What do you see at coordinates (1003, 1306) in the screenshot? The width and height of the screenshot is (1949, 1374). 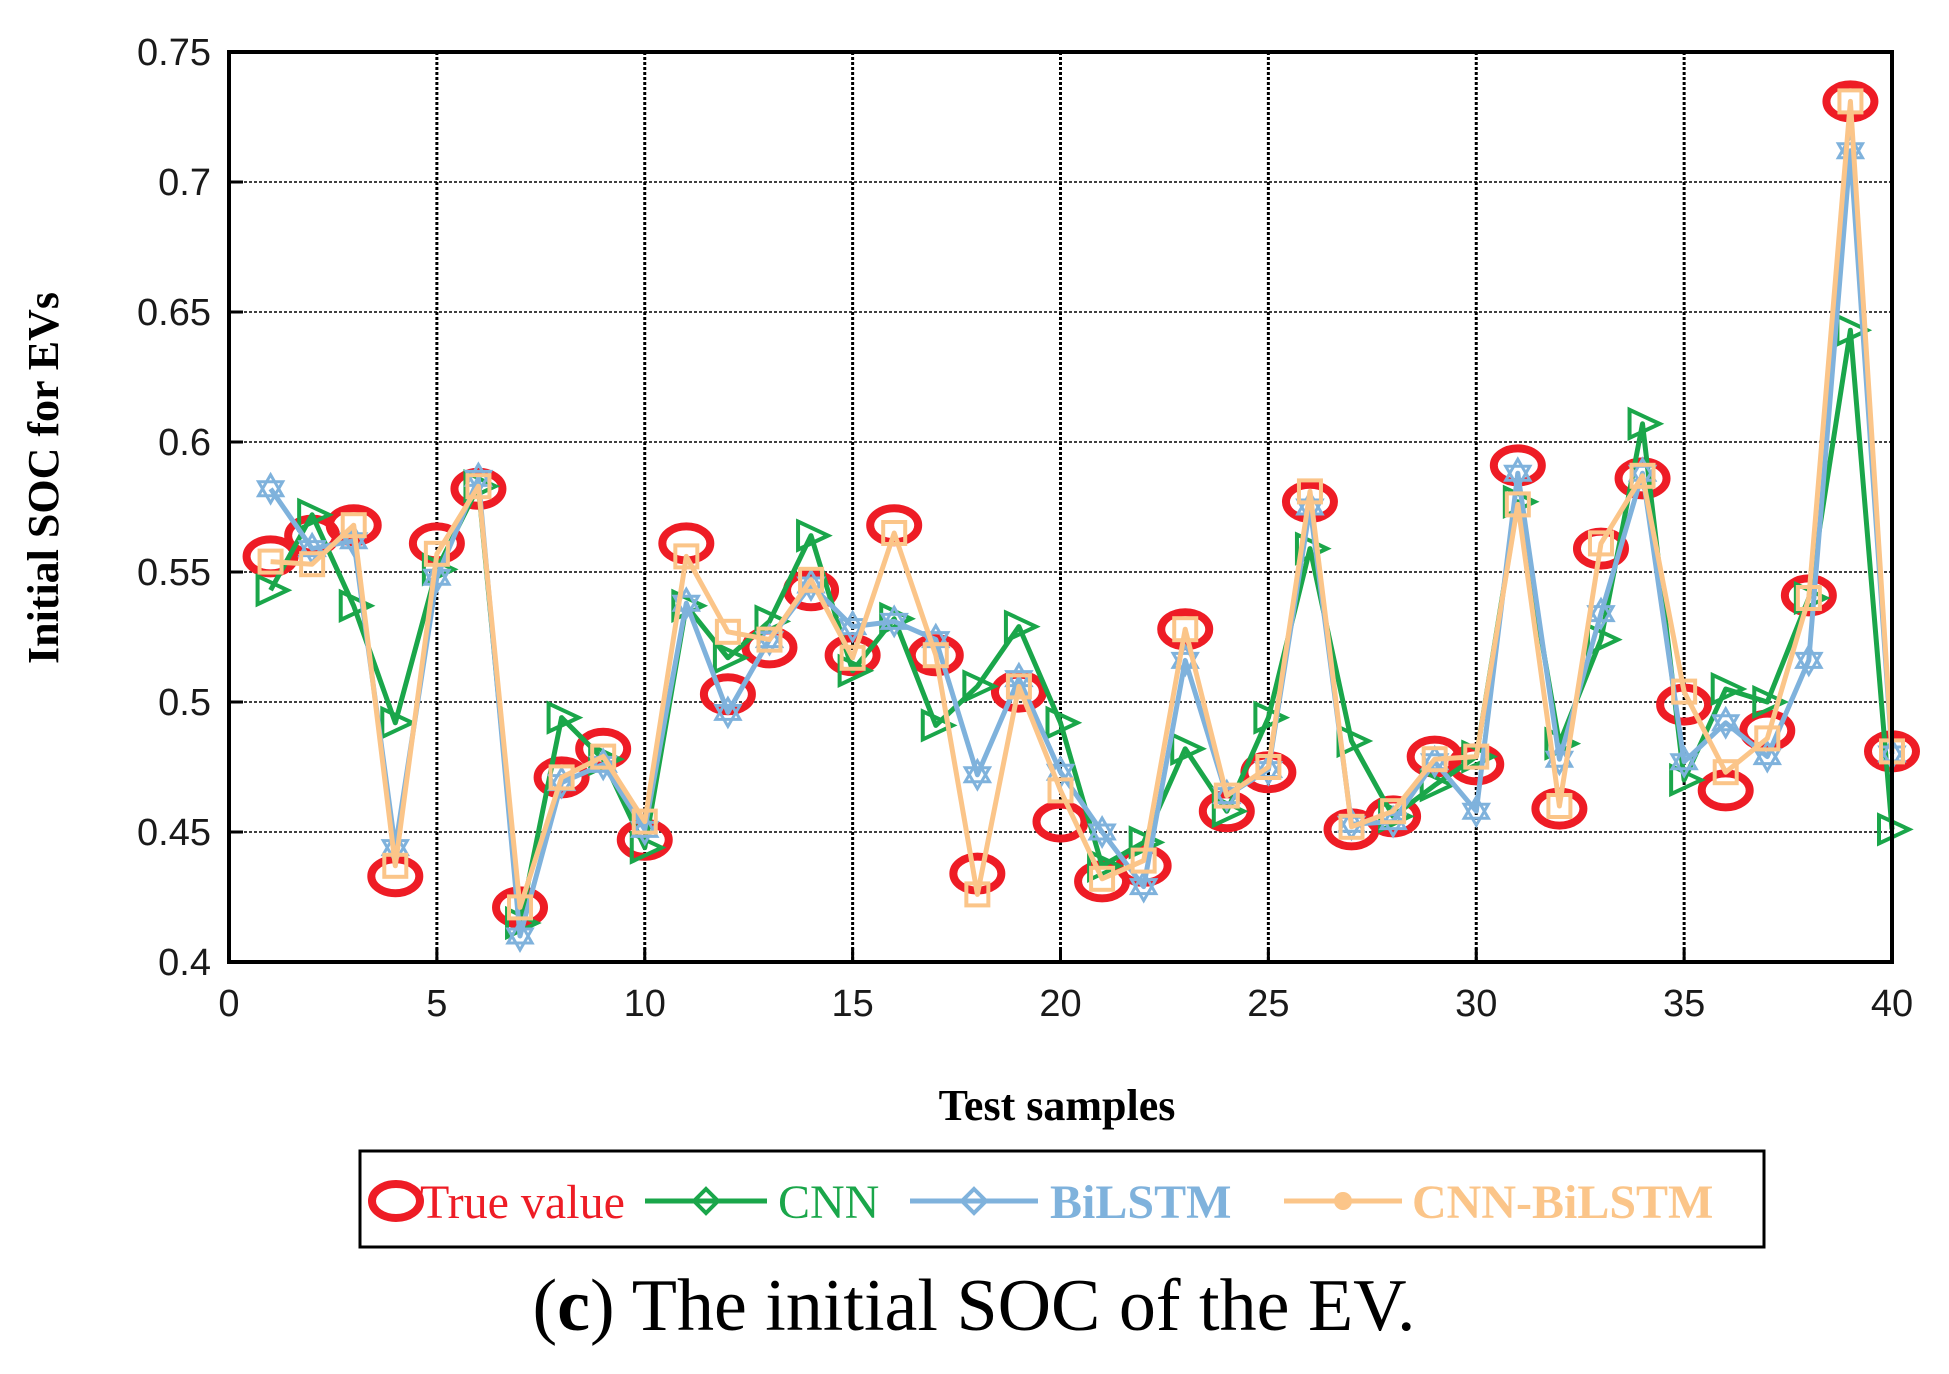 I see `caption-text: ) The initial SOC of the EV.` at bounding box center [1003, 1306].